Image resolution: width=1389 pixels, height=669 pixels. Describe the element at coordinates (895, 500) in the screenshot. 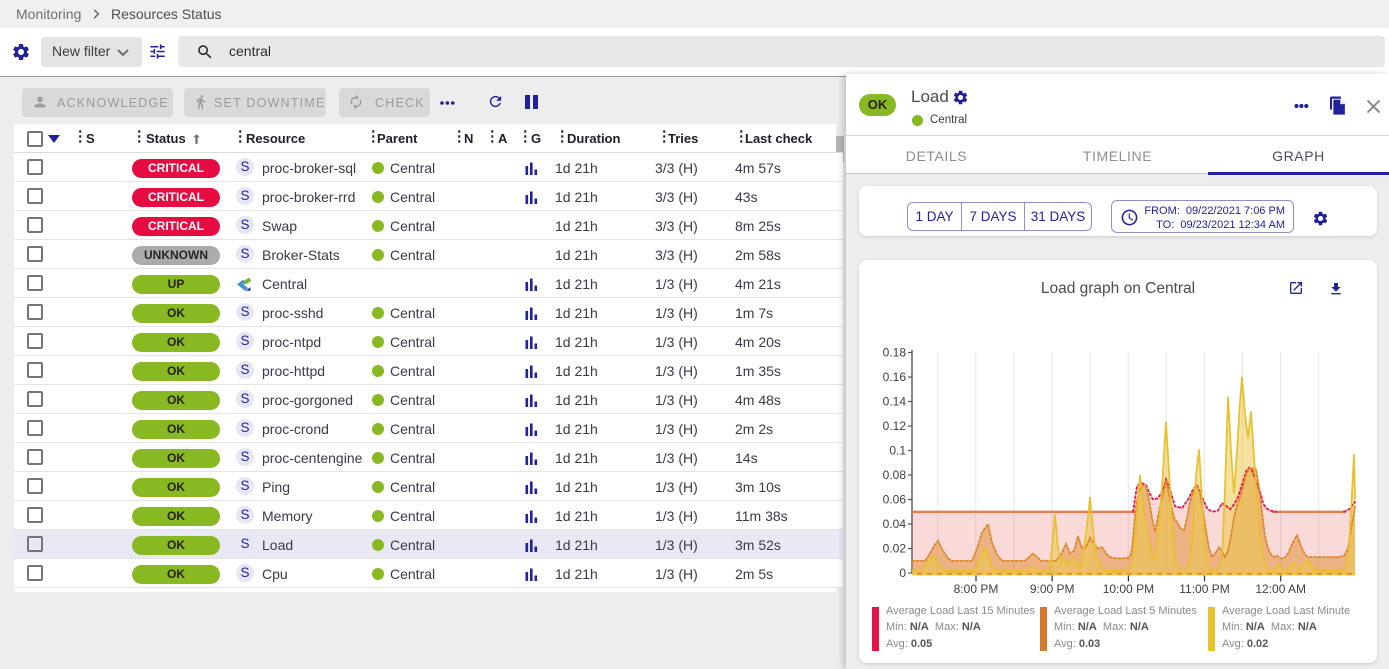

I see `svg-text: 0.06` at that location.